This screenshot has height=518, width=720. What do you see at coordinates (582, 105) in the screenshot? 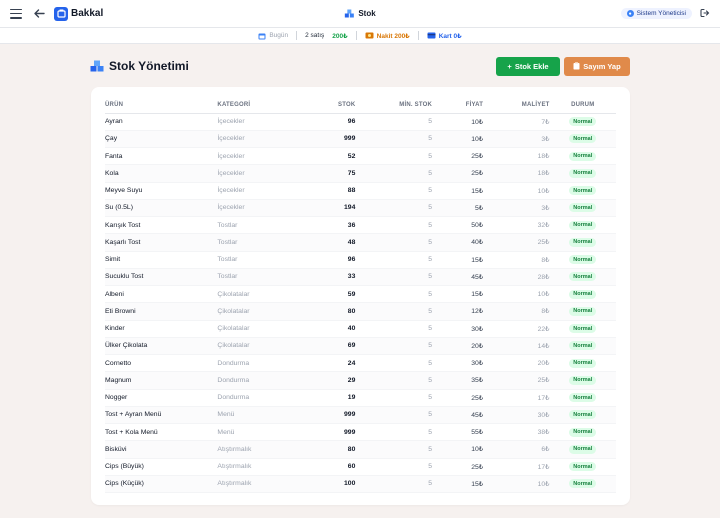
I see `col-status: DURUM` at bounding box center [582, 105].